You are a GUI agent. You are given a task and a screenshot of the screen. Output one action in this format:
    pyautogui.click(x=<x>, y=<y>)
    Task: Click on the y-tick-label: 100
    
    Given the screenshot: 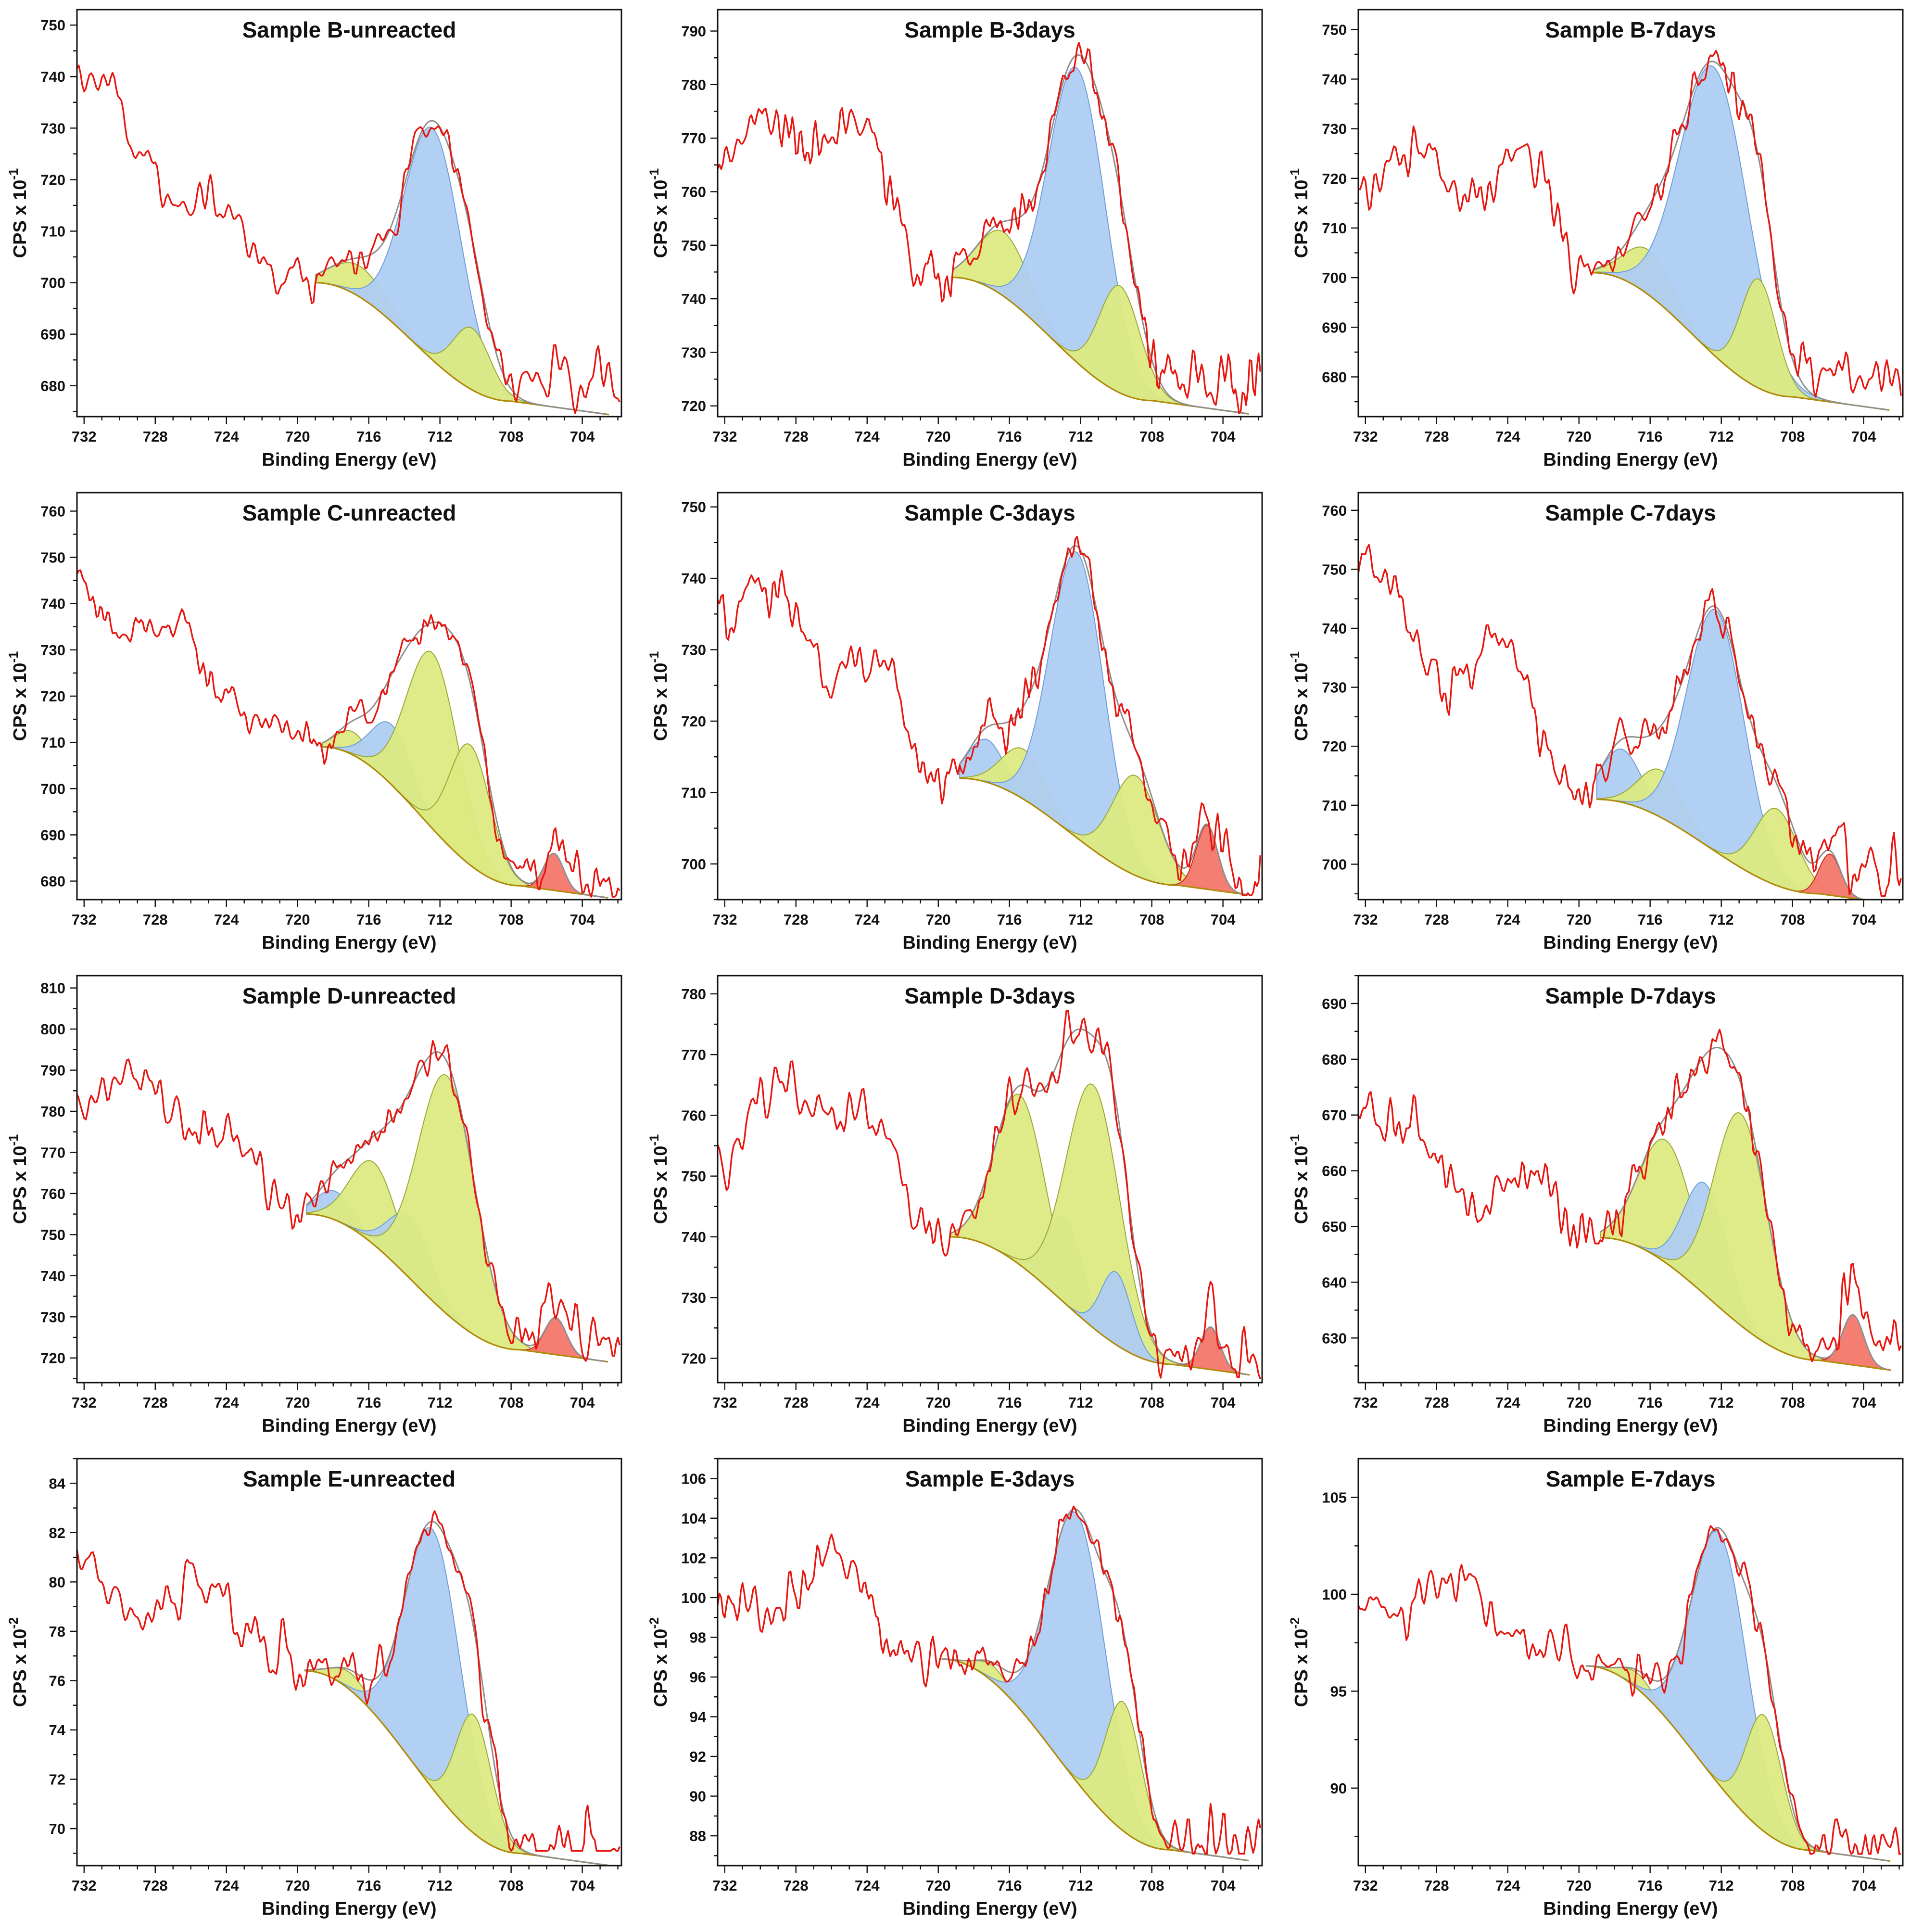 What is the action you would take?
    pyautogui.click(x=1334, y=1594)
    